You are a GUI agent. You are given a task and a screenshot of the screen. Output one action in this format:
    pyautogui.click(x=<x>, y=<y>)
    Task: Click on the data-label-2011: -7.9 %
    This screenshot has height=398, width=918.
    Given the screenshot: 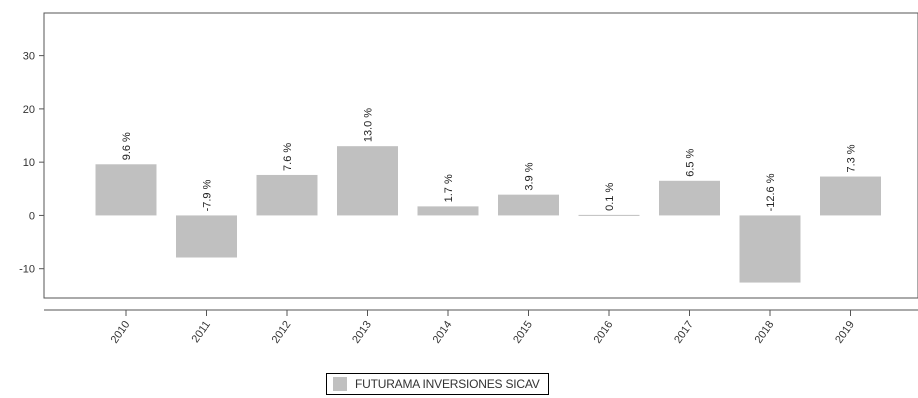 What is the action you would take?
    pyautogui.click(x=208, y=195)
    